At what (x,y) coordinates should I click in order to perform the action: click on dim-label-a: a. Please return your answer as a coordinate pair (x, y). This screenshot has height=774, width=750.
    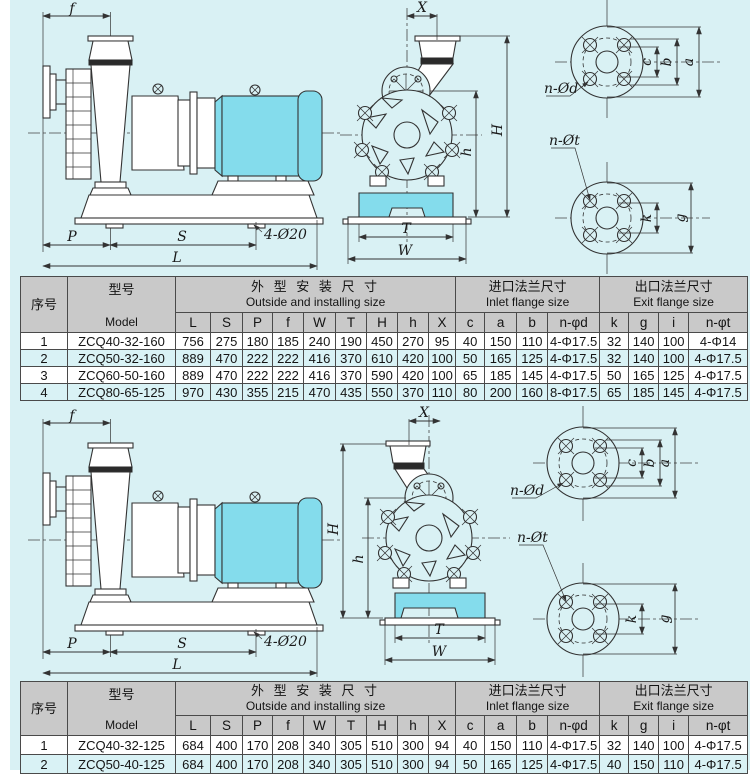
    Looking at the image, I should click on (689, 62).